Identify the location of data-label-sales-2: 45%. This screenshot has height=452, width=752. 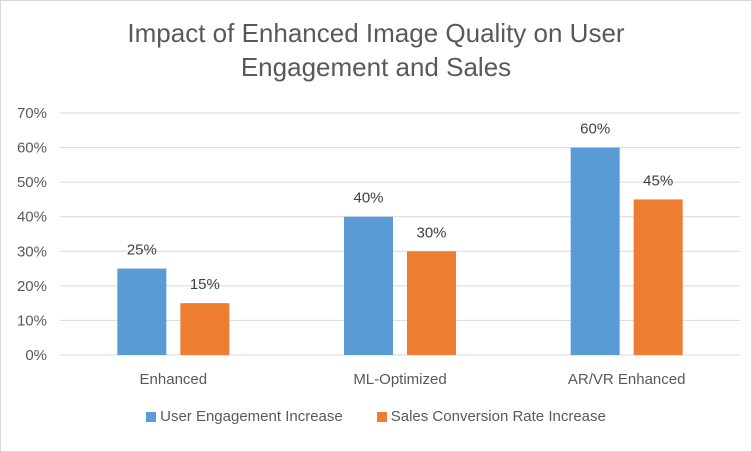
(658, 180).